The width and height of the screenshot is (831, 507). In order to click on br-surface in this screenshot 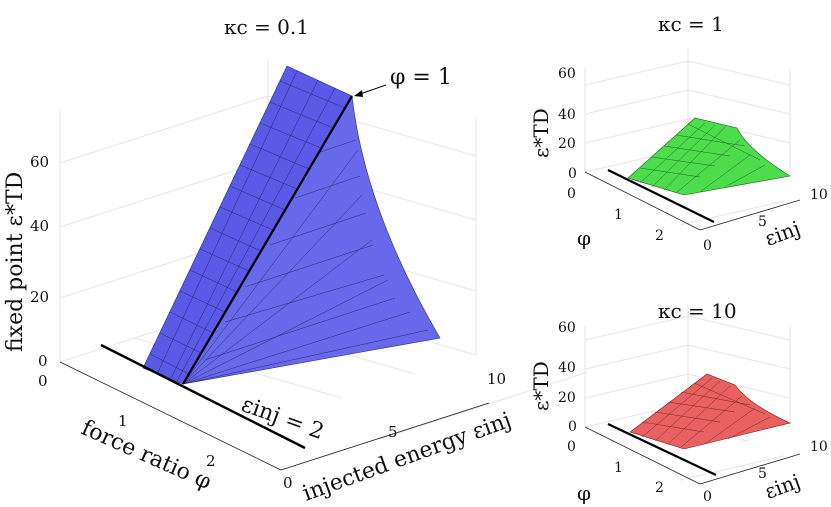, I will do `click(710, 411)`.